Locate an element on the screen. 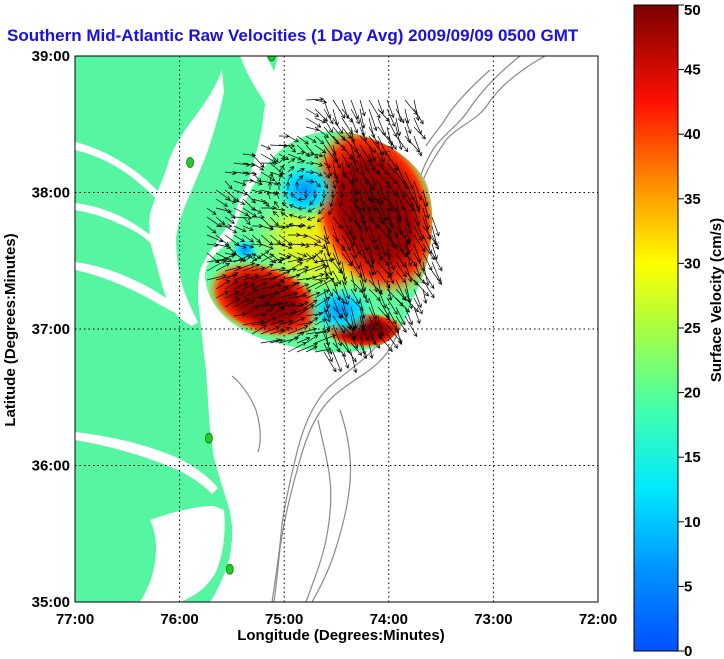  latitude-ticks: 35:00 36:00 37:00 38:00 39:00 is located at coordinates (51, 329).